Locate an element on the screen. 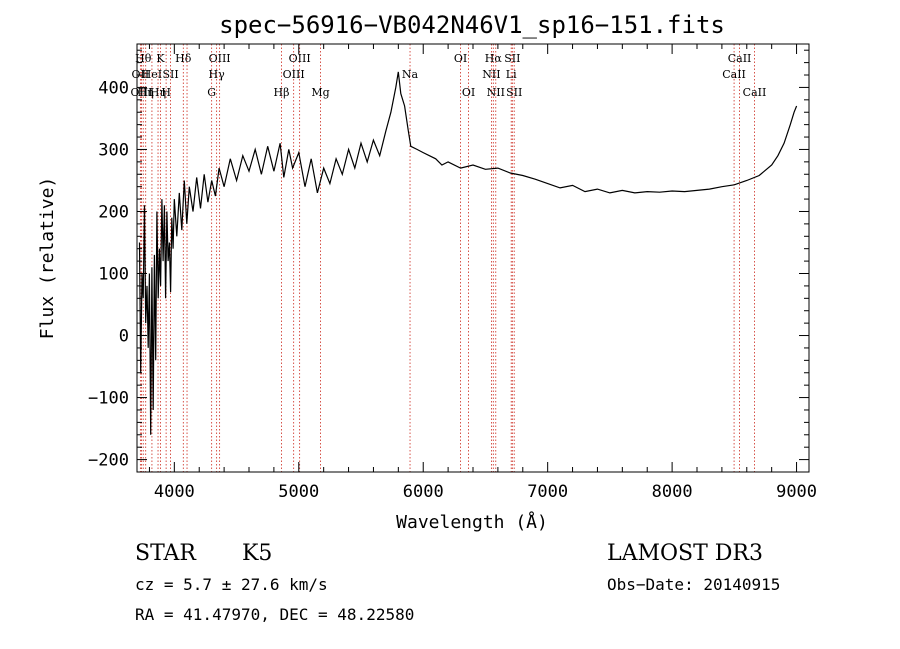 The width and height of the screenshot is (900, 649). marker-label-16: OIII is located at coordinates (300, 58).